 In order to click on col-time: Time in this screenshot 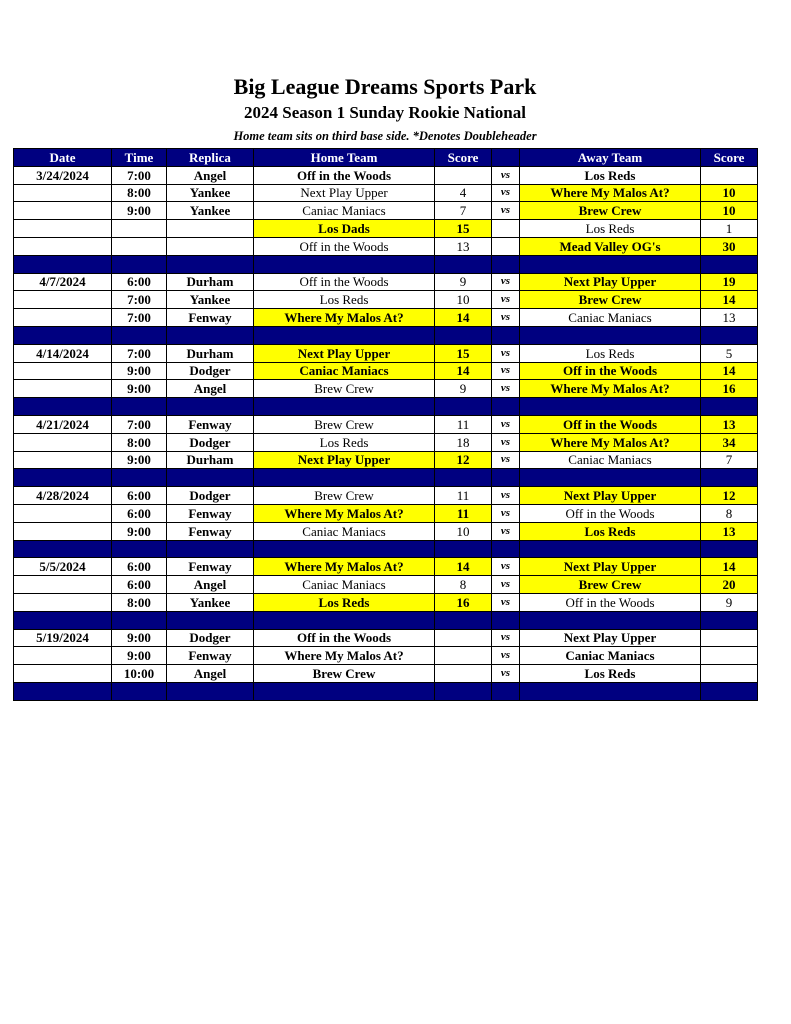, I will do `click(139, 157)`.